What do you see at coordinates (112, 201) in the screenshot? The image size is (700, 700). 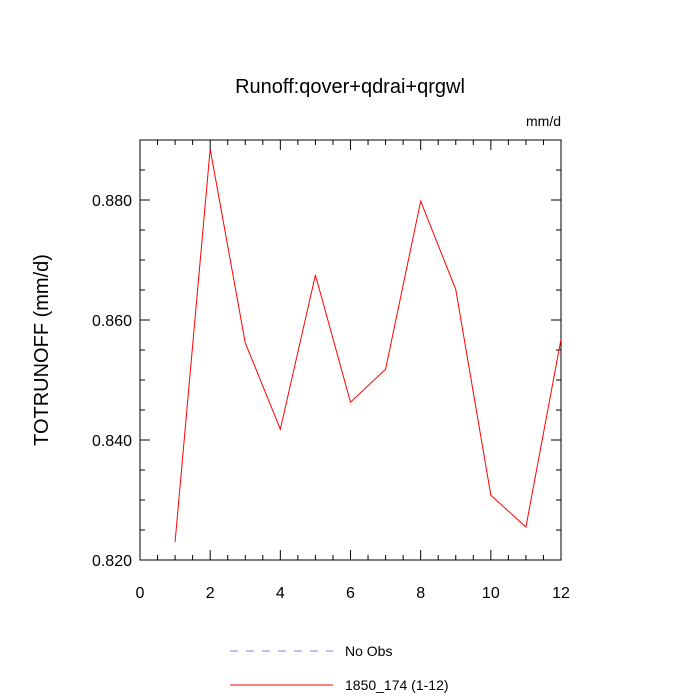 I see `y-tick-label: 0.880` at bounding box center [112, 201].